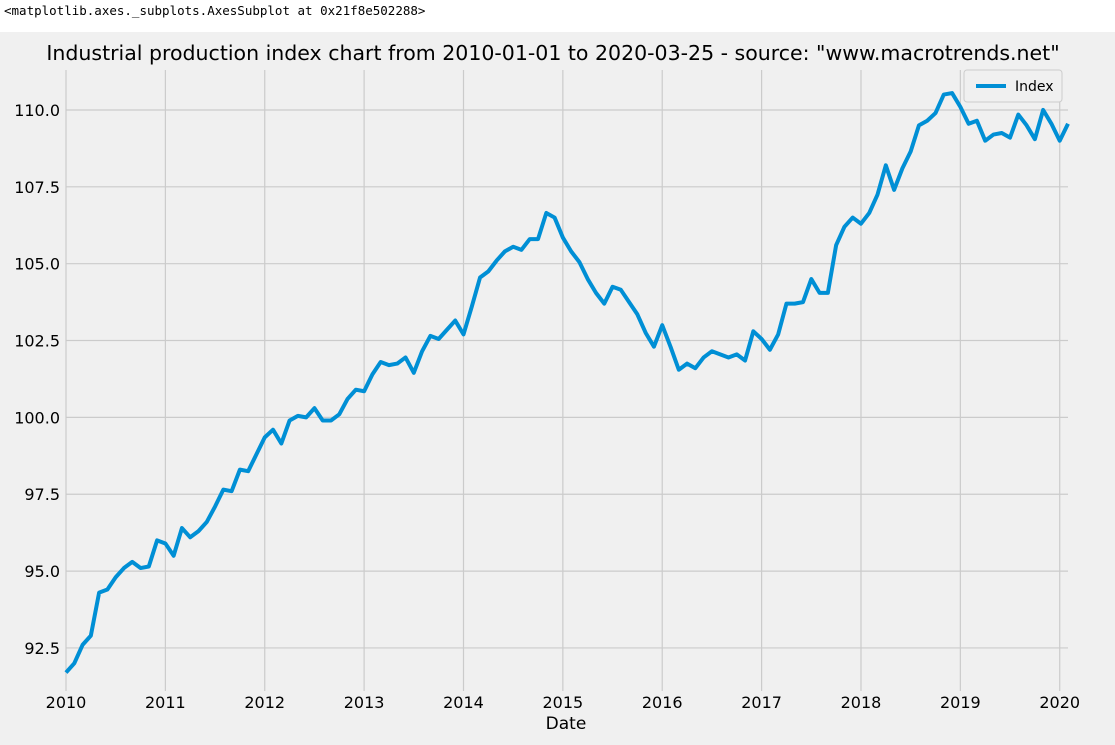 Image resolution: width=1115 pixels, height=745 pixels. What do you see at coordinates (37, 341) in the screenshot?
I see `y-tick-label: 102.5` at bounding box center [37, 341].